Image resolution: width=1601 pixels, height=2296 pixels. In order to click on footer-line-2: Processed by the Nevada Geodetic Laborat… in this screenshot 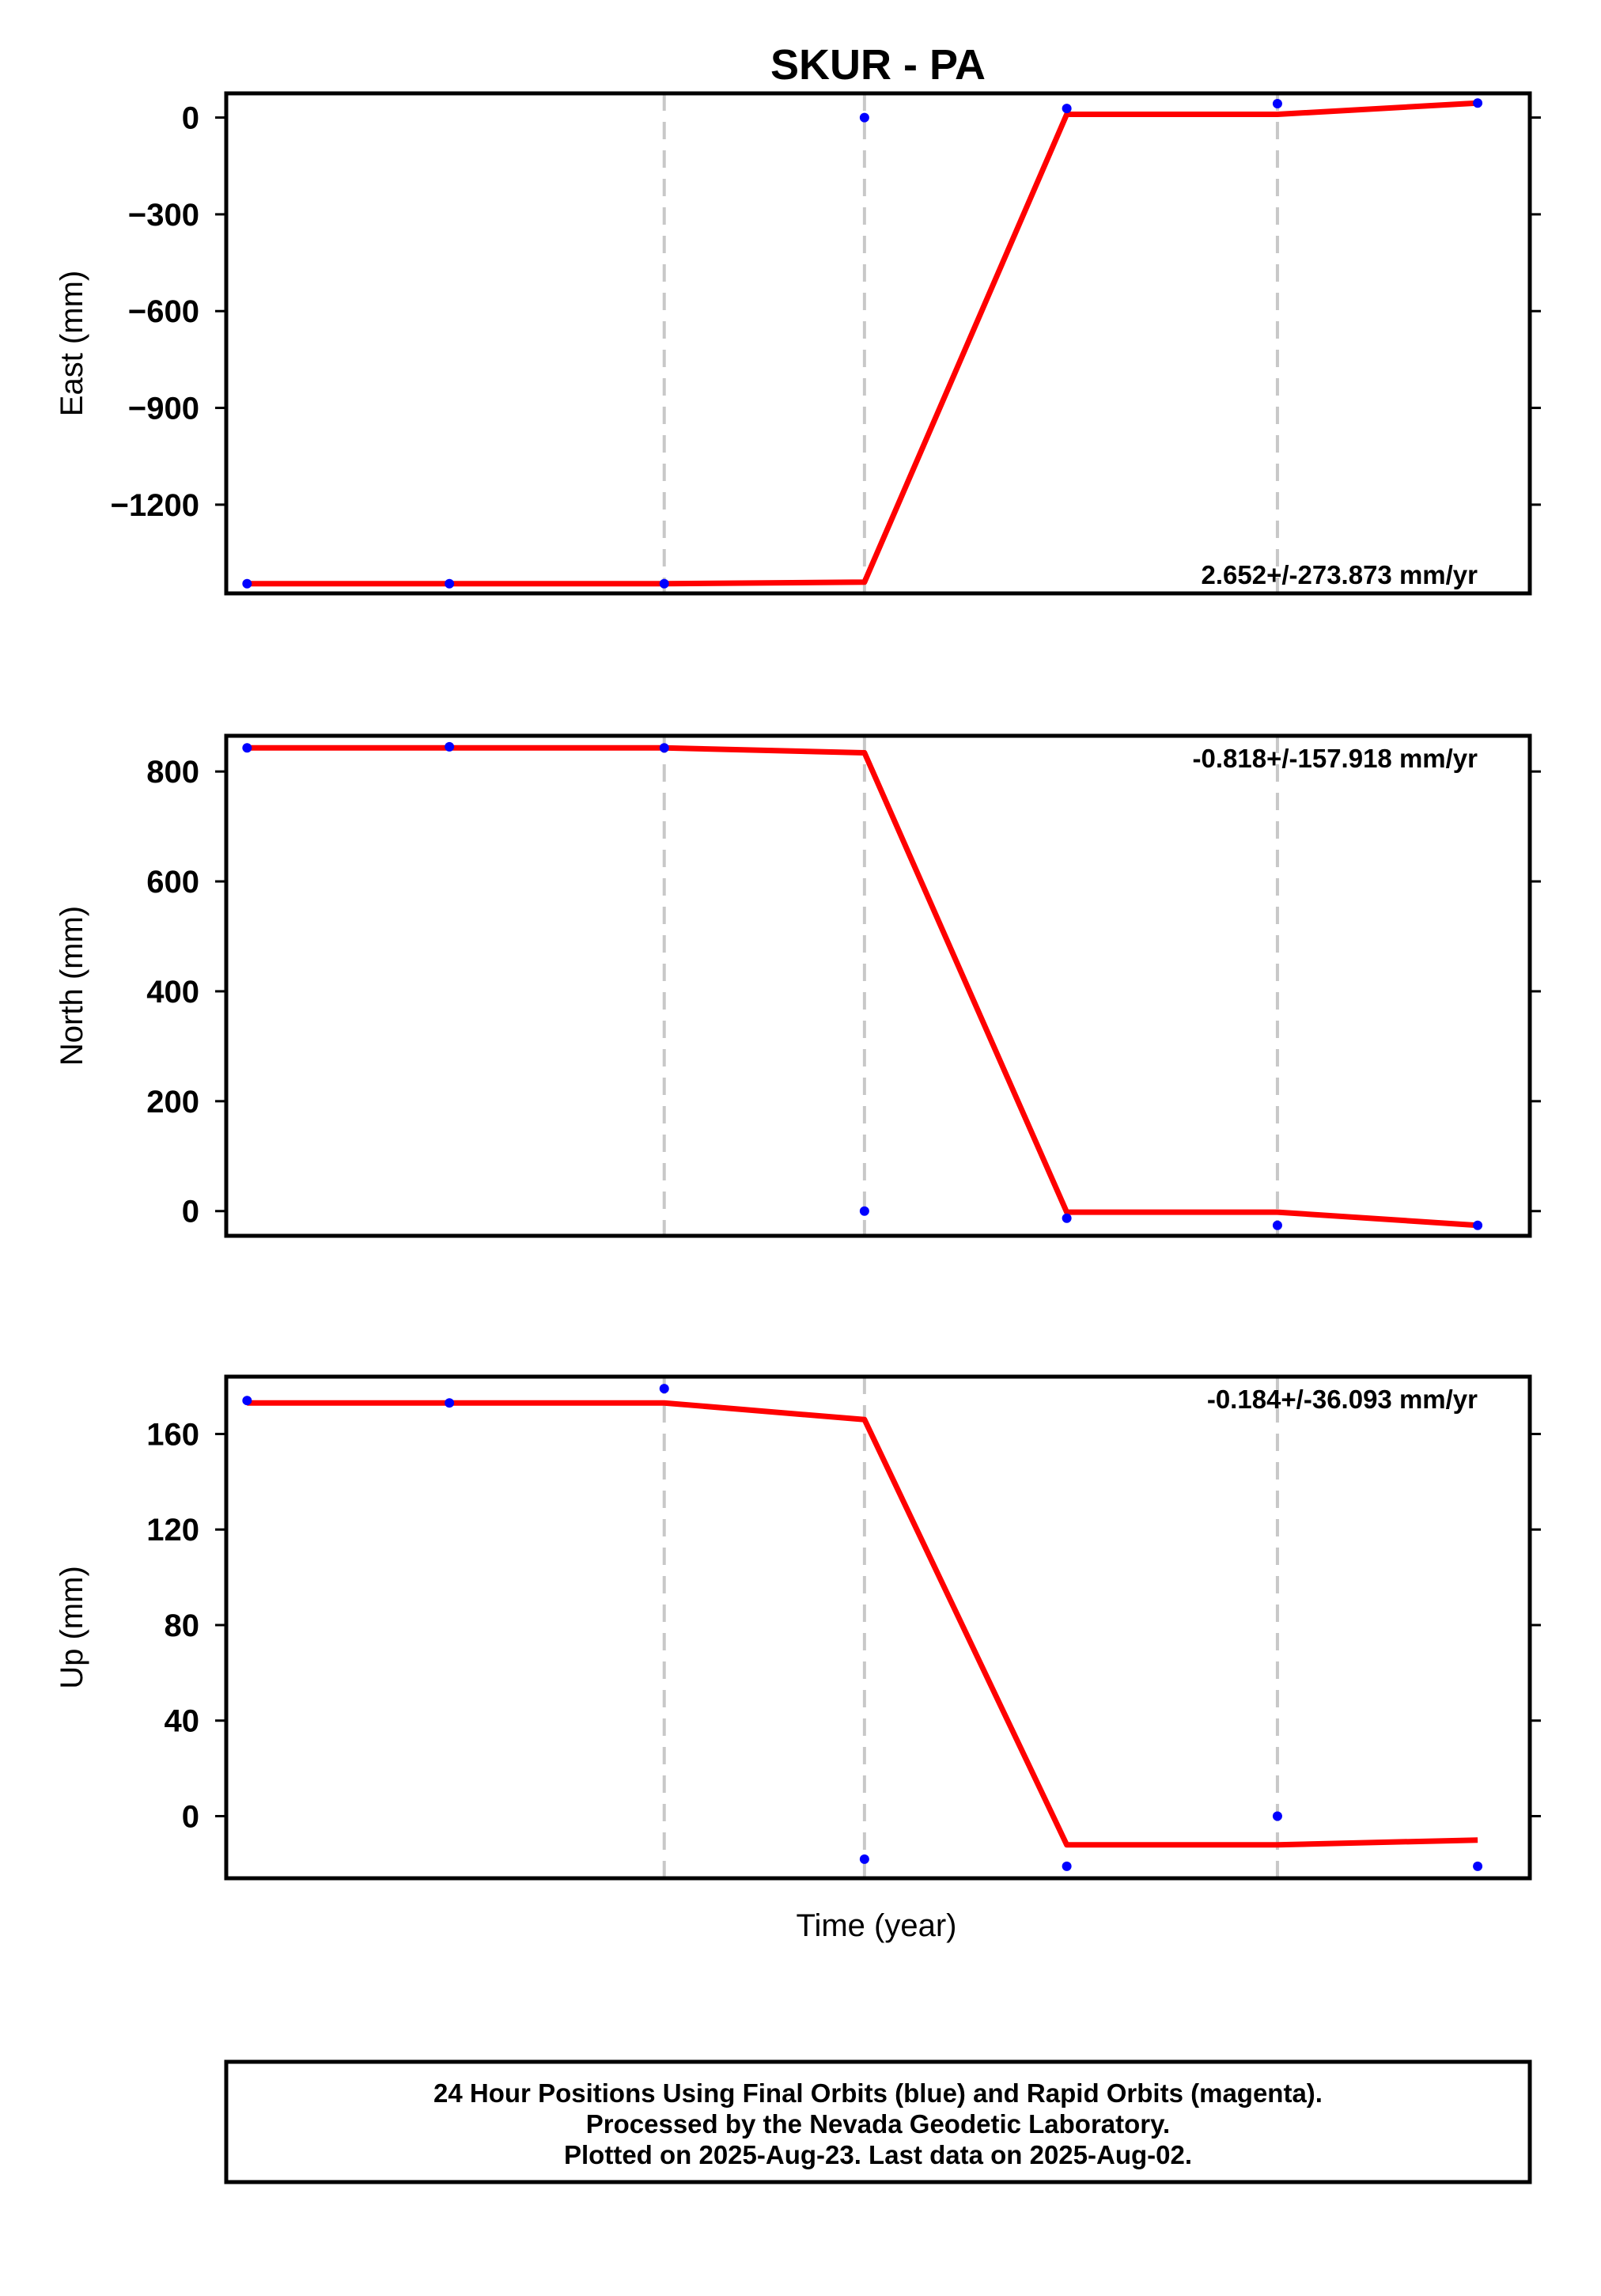, I will do `click(878, 2124)`.